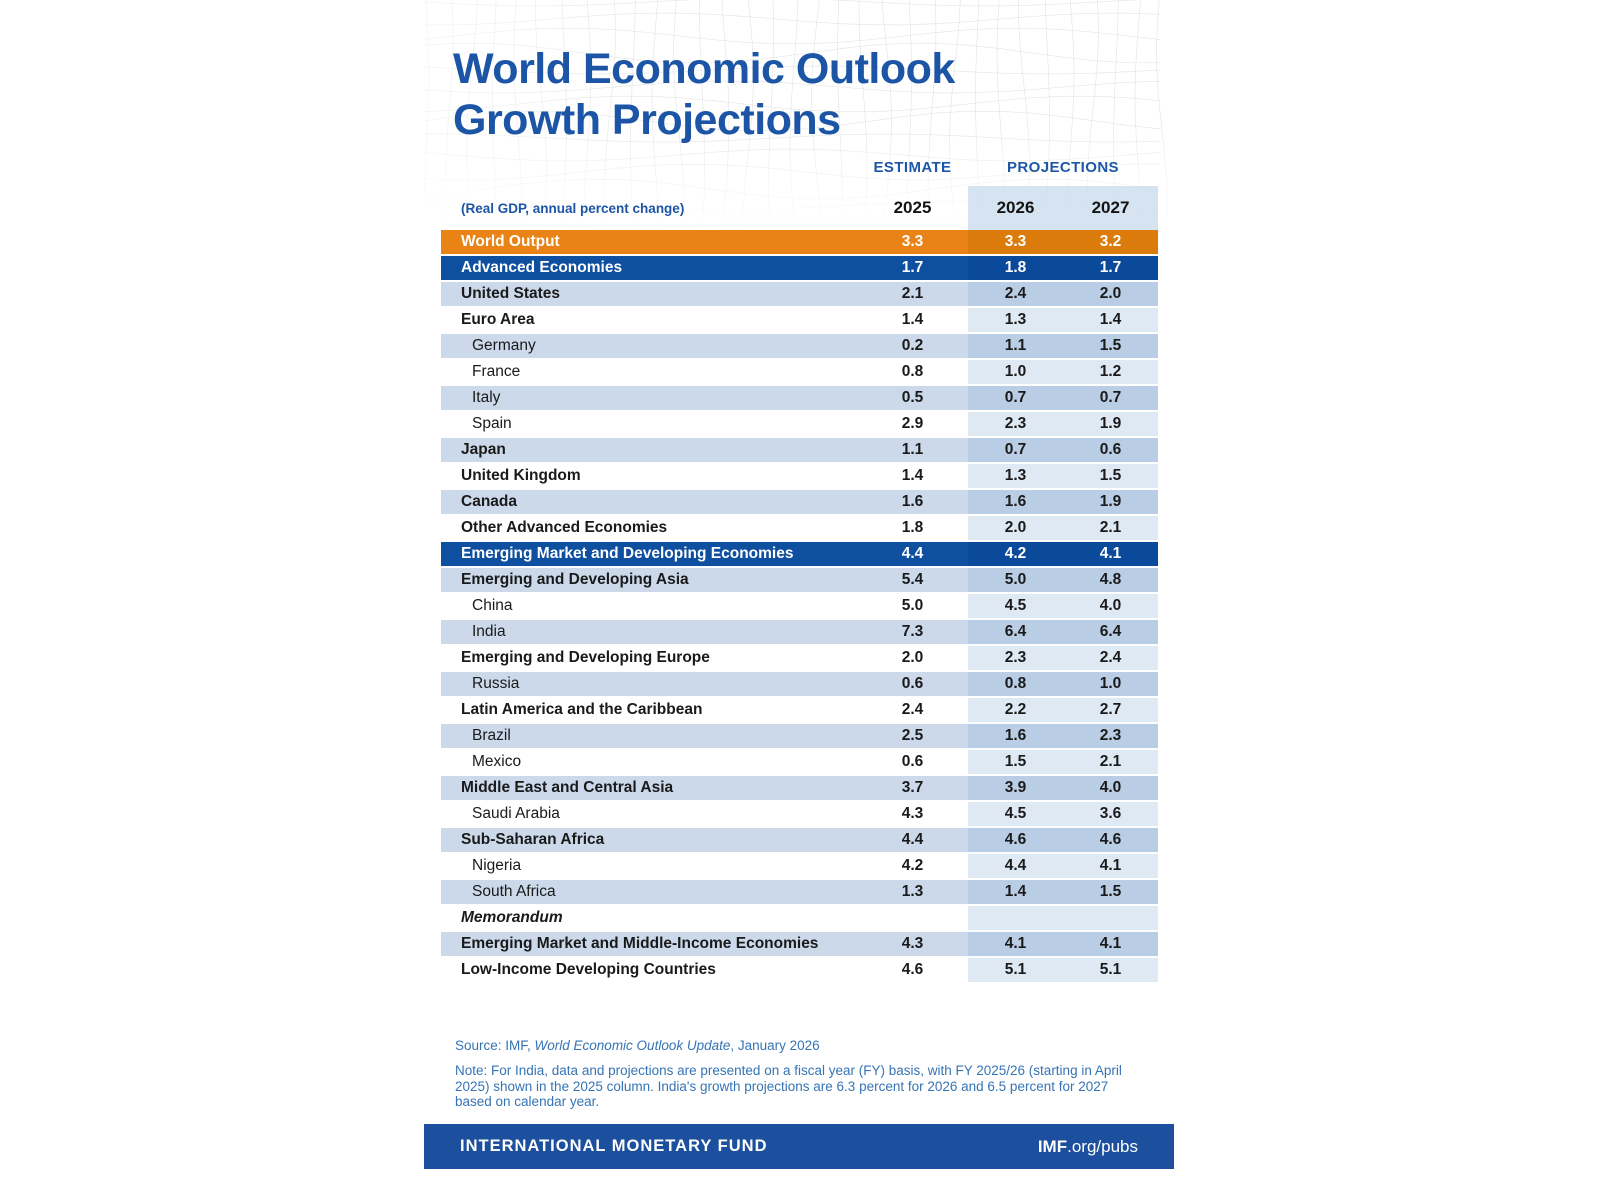  Describe the element at coordinates (799, 659) in the screenshot. I see `table-row: Emerging and Developing Europe 2.0 2.3 2.4` at that location.